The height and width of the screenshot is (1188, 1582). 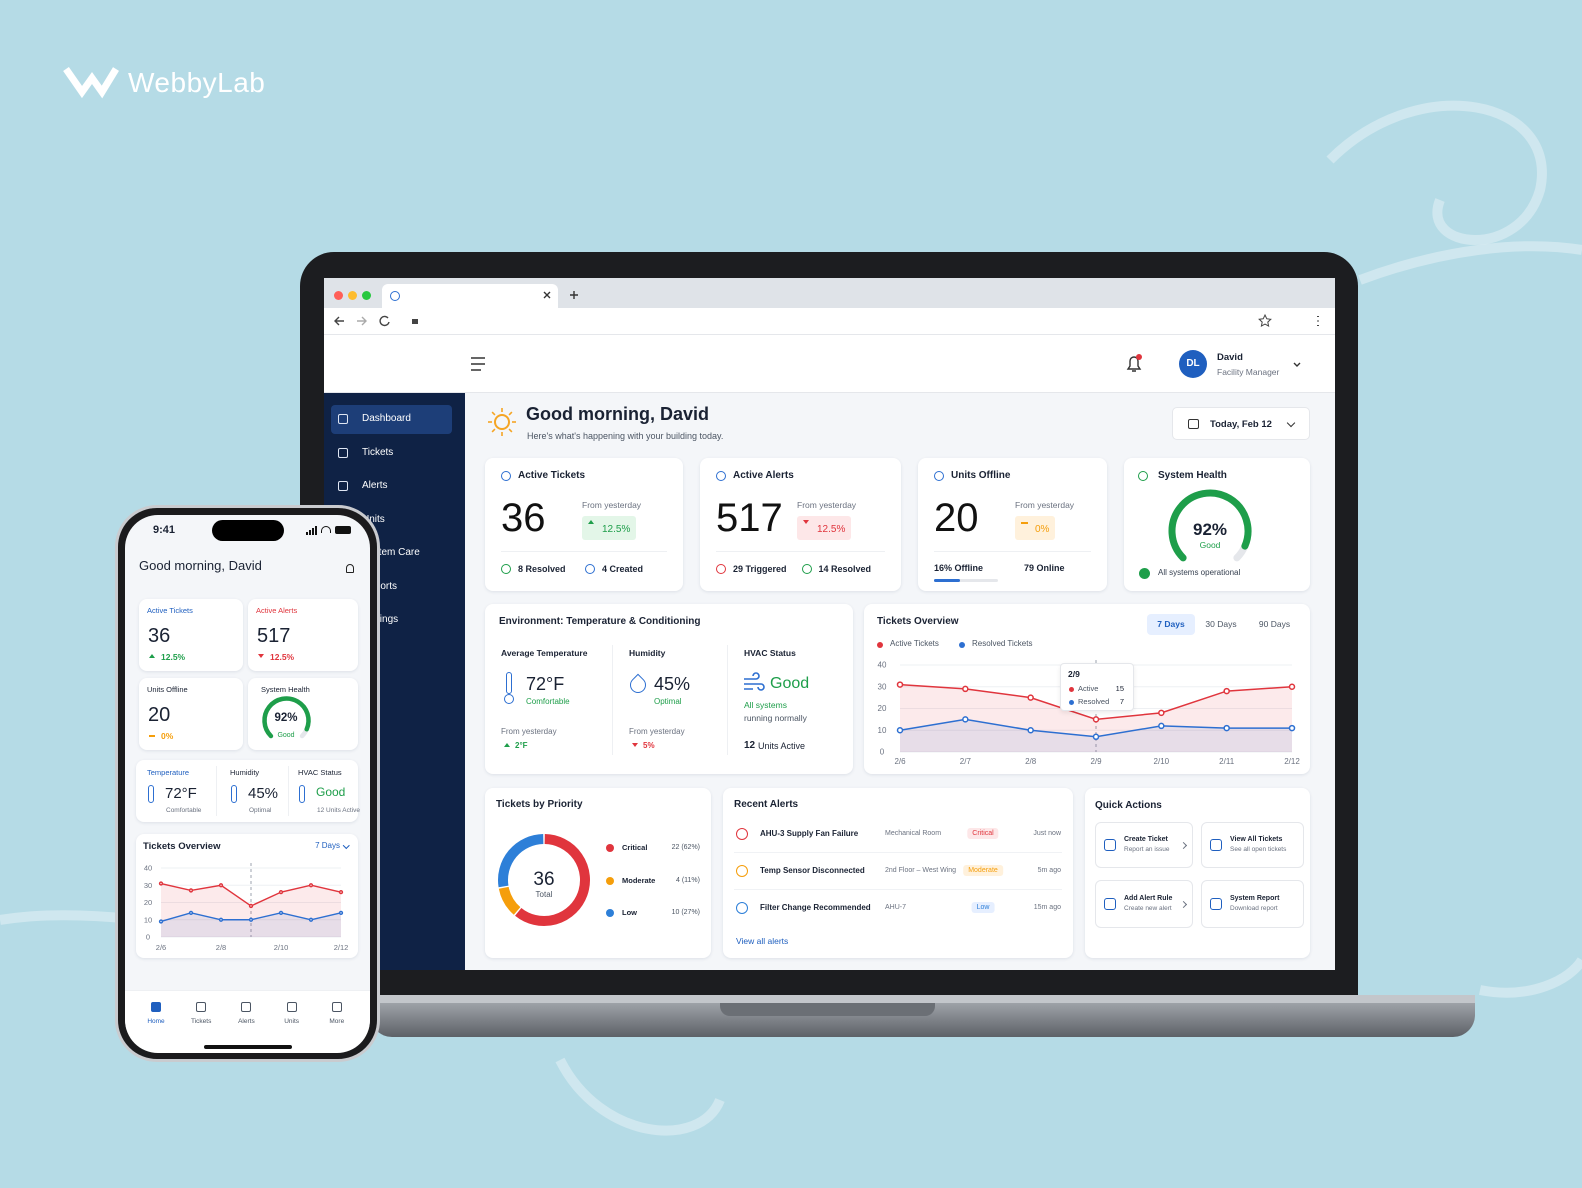 What do you see at coordinates (380, 619) in the screenshot?
I see `sidebar-item: Settings` at bounding box center [380, 619].